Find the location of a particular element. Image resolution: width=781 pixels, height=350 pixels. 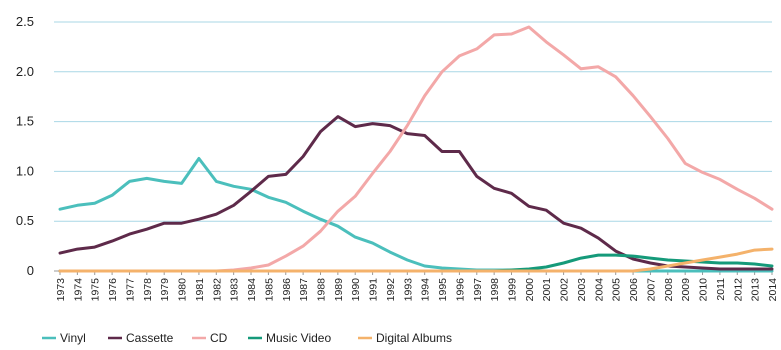

x-tick-label: 2006 is located at coordinates (634, 290).